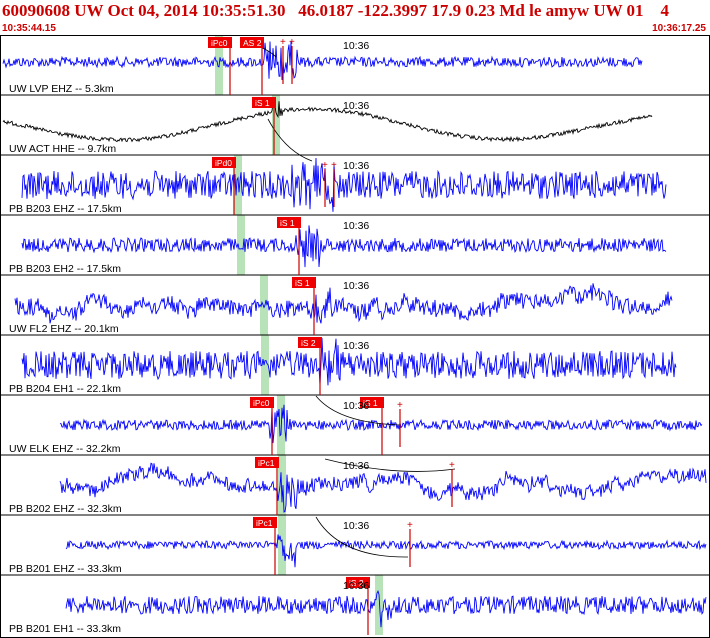 The height and width of the screenshot is (638, 710). Describe the element at coordinates (65, 389) in the screenshot. I see `station-label: PB B204 EH1 -- 22.1km` at that location.